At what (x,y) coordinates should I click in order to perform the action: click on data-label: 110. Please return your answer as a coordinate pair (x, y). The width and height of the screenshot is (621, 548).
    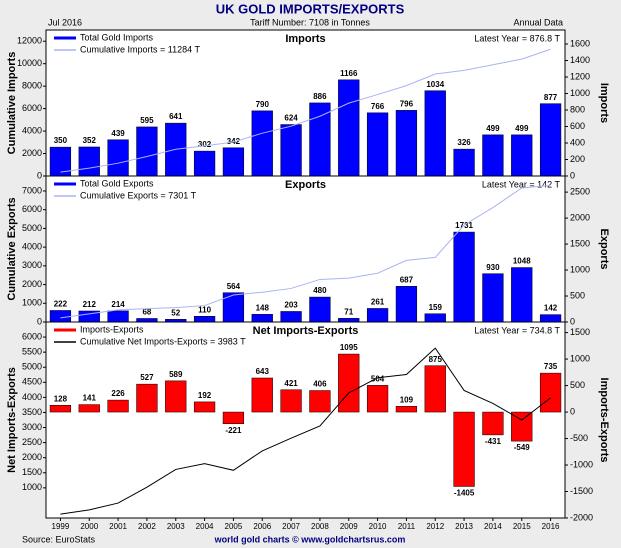
    Looking at the image, I should click on (204, 309).